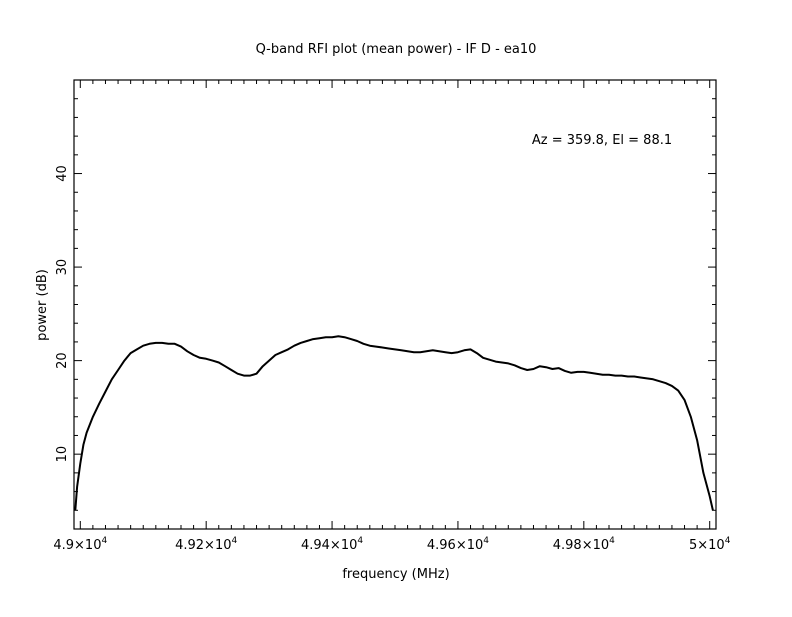 The height and width of the screenshot is (617, 792). What do you see at coordinates (581, 545) in the screenshot?
I see `x-tick-base: 4.98×10` at bounding box center [581, 545].